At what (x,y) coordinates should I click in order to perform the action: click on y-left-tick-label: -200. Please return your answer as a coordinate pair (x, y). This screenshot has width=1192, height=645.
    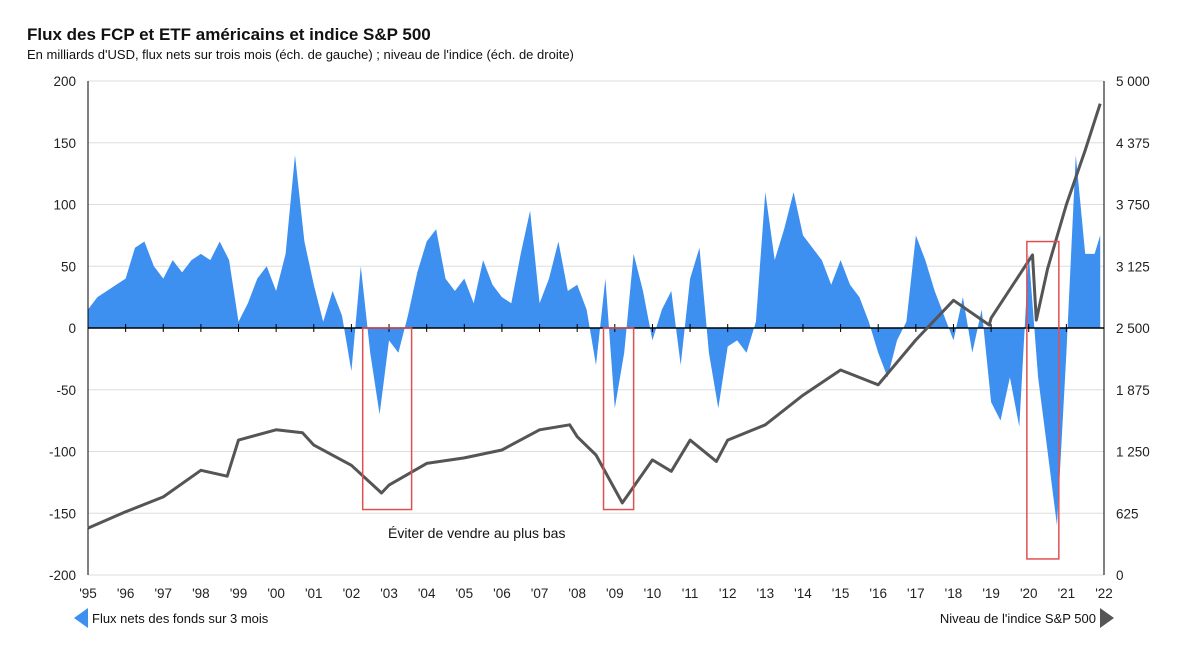
    Looking at the image, I should click on (62, 575).